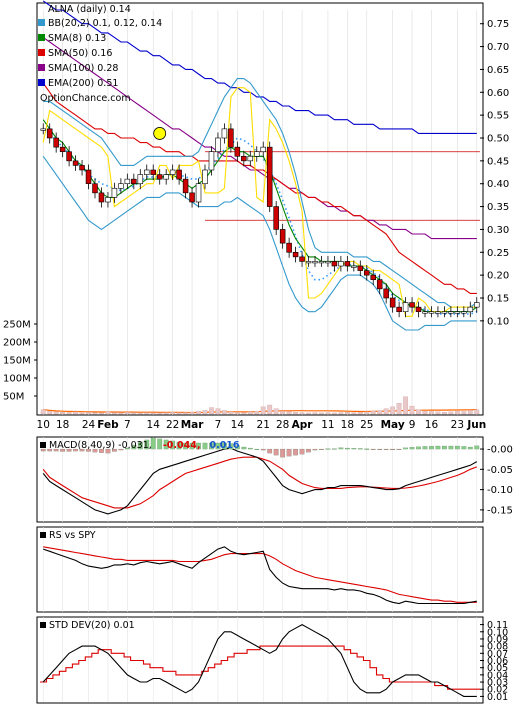  I want to click on std-tick-label: 0.03, so click(497, 683).